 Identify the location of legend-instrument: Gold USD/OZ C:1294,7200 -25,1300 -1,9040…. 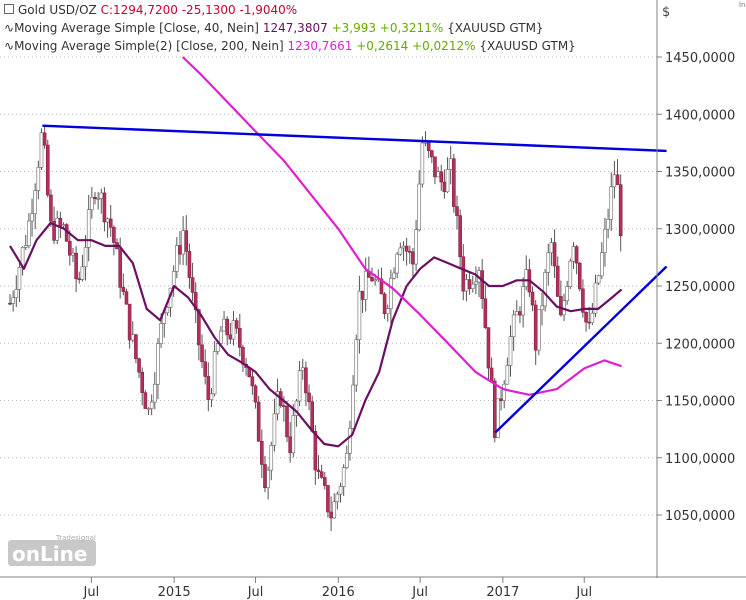
(150, 10).